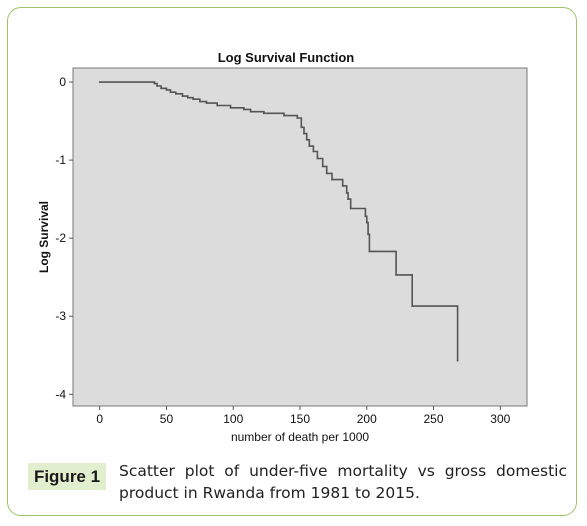 The image size is (587, 526). I want to click on y-axis-label: Log Survival, so click(44, 237).